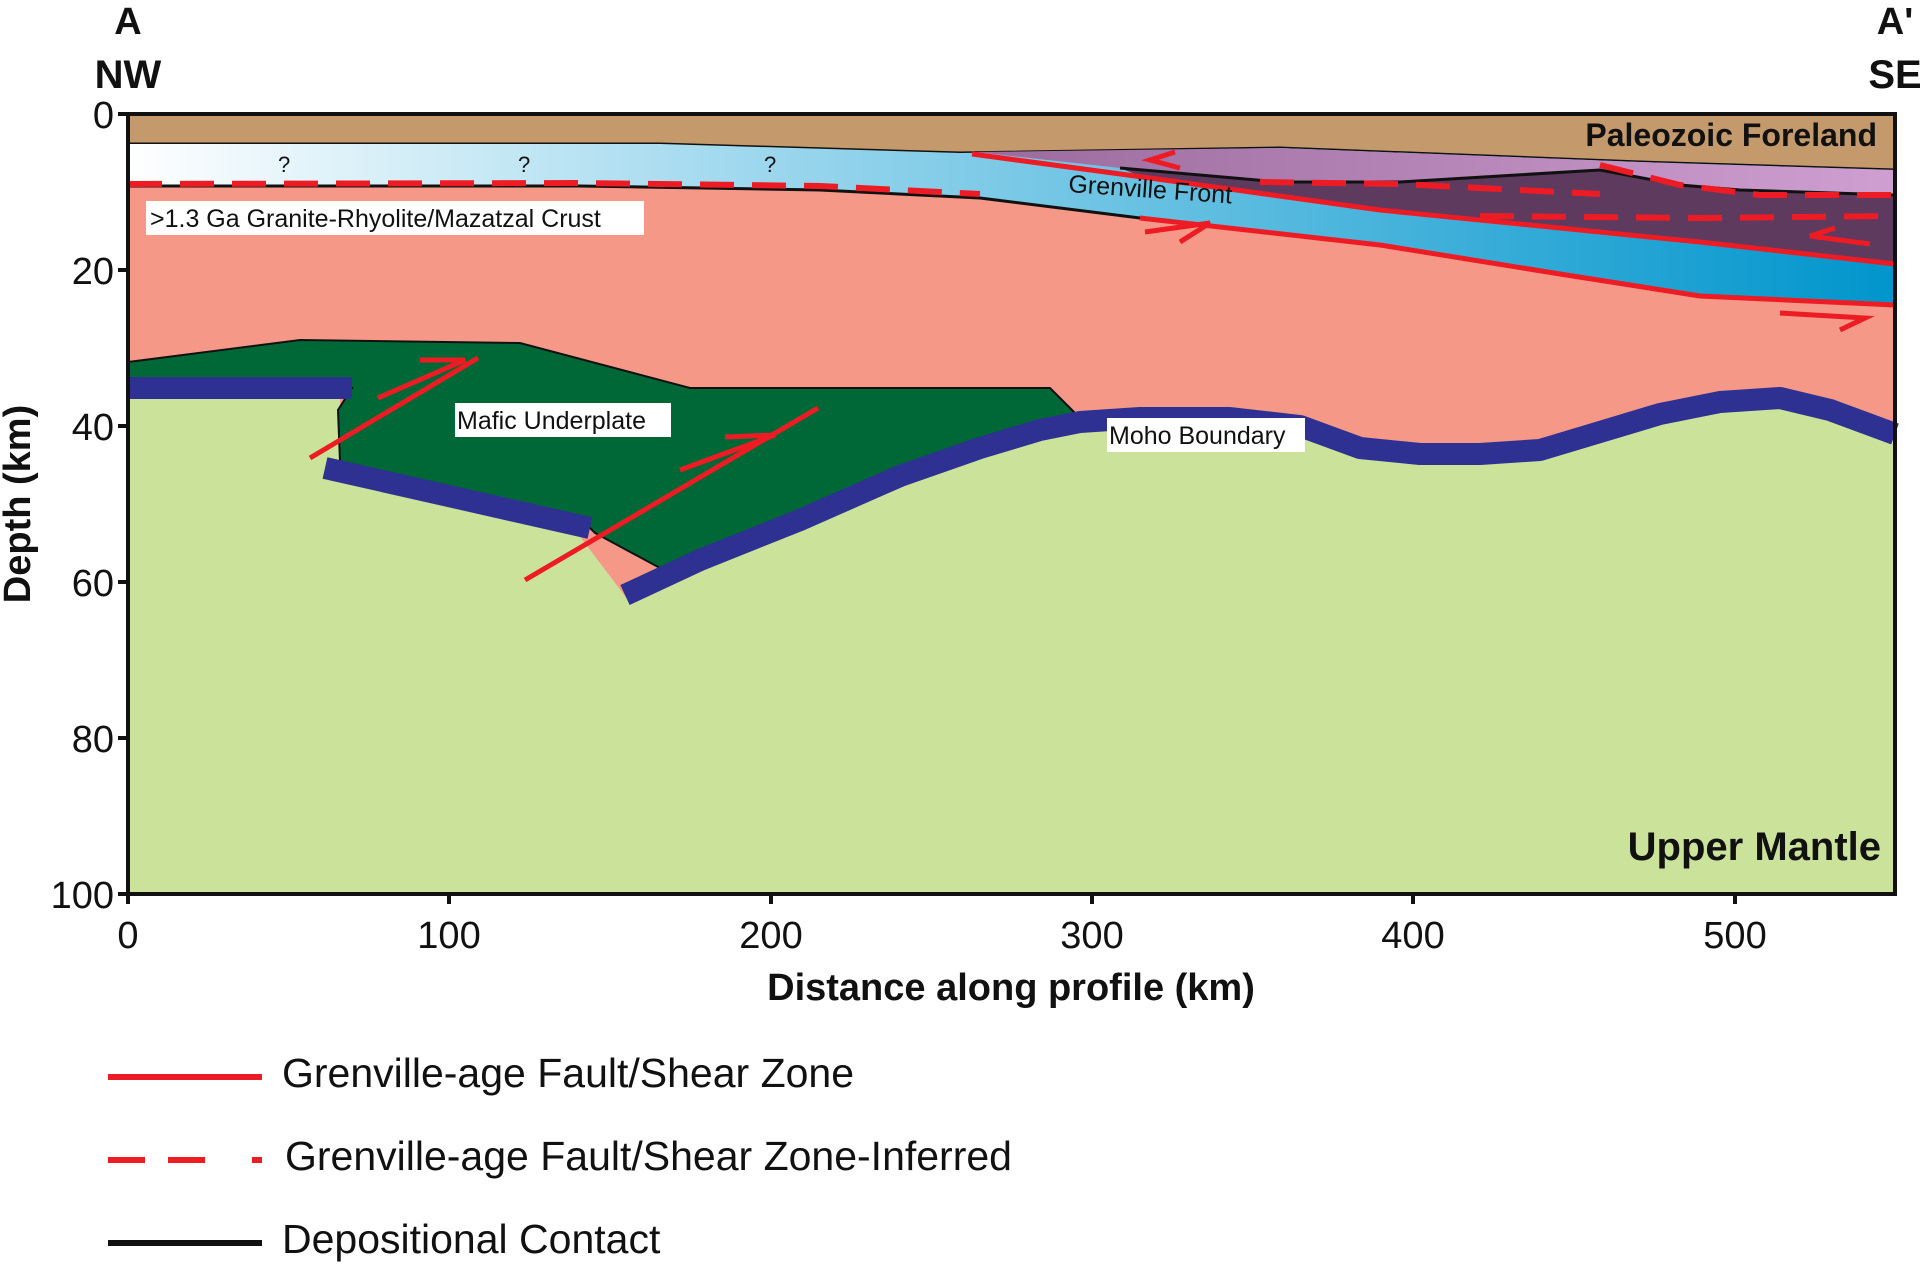 Image resolution: width=1920 pixels, height=1265 pixels. What do you see at coordinates (1091, 936) in the screenshot?
I see `x-tick-label: 300` at bounding box center [1091, 936].